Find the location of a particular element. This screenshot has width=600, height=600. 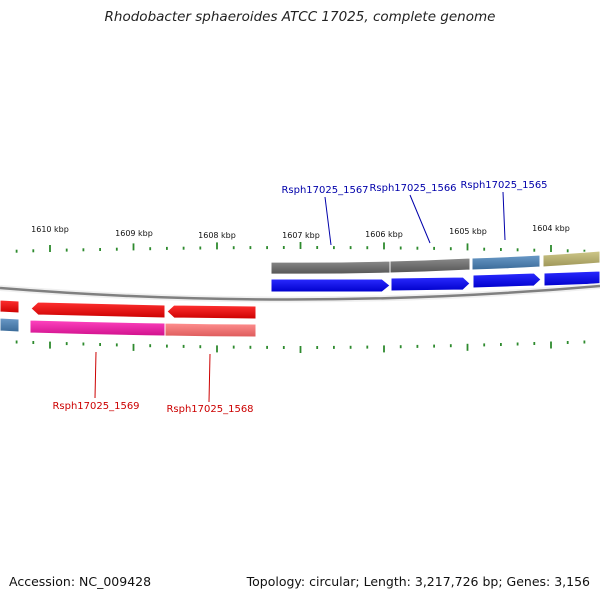

gene-label-rsph17025-1567: Rsph17025_1567 is located at coordinates (324, 190).